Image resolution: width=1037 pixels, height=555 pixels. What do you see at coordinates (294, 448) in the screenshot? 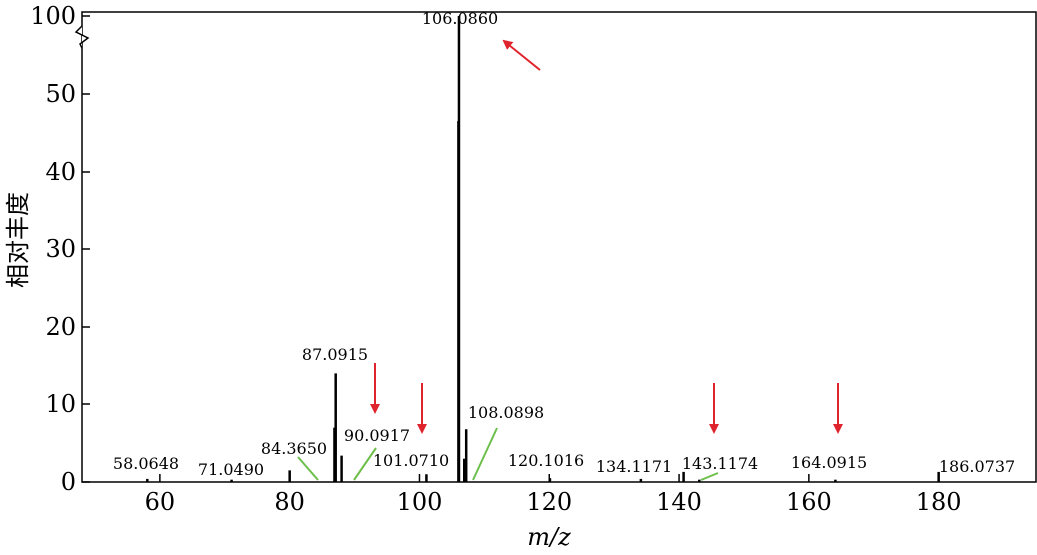
I see `peak-label: 84.3650` at bounding box center [294, 448].